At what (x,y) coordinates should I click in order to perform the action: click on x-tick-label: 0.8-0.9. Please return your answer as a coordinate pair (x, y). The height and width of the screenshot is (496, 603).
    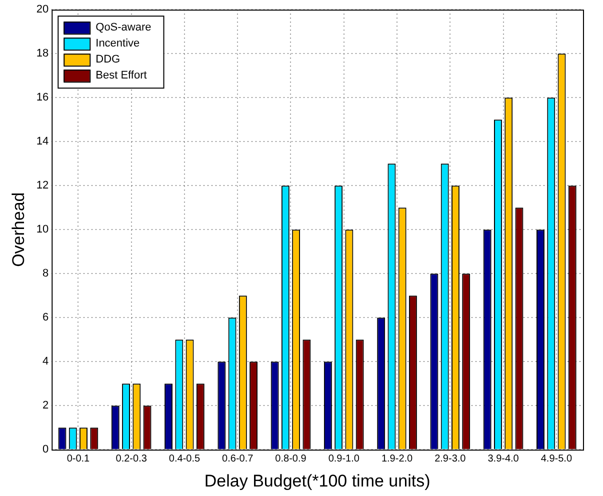
    Looking at the image, I should click on (291, 458).